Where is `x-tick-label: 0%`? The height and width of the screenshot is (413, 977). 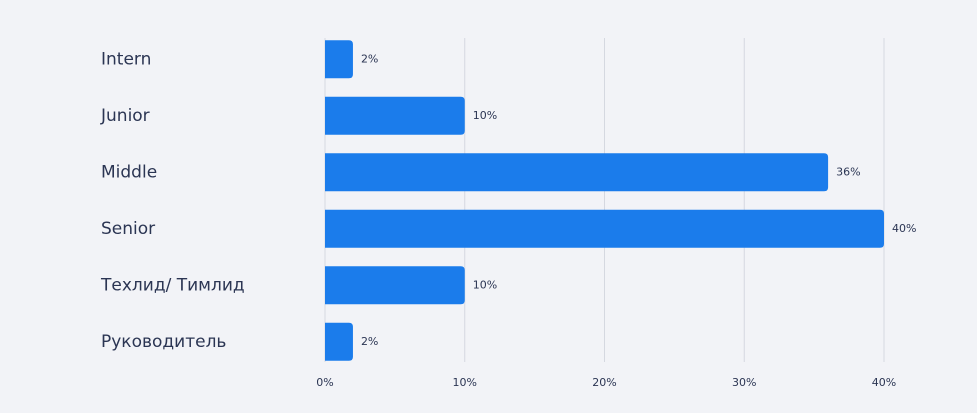
x-tick-label: 0% is located at coordinates (324, 382).